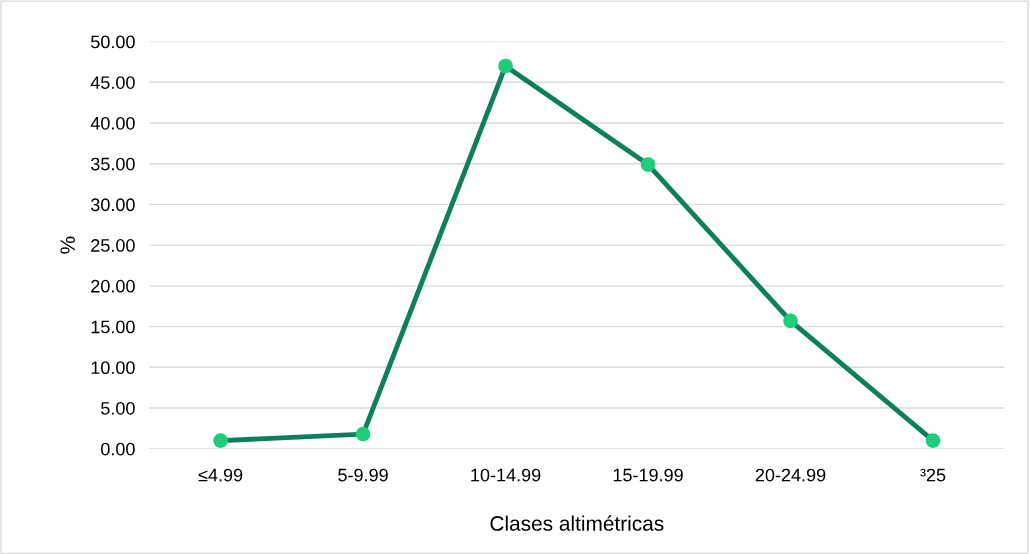 The width and height of the screenshot is (1030, 554). Describe the element at coordinates (113, 245) in the screenshot. I see `y-tick-label: 25.00` at that location.